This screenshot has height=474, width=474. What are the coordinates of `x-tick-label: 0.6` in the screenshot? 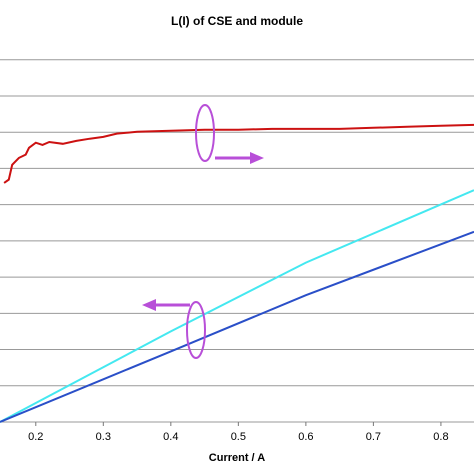 It's located at (305, 437).